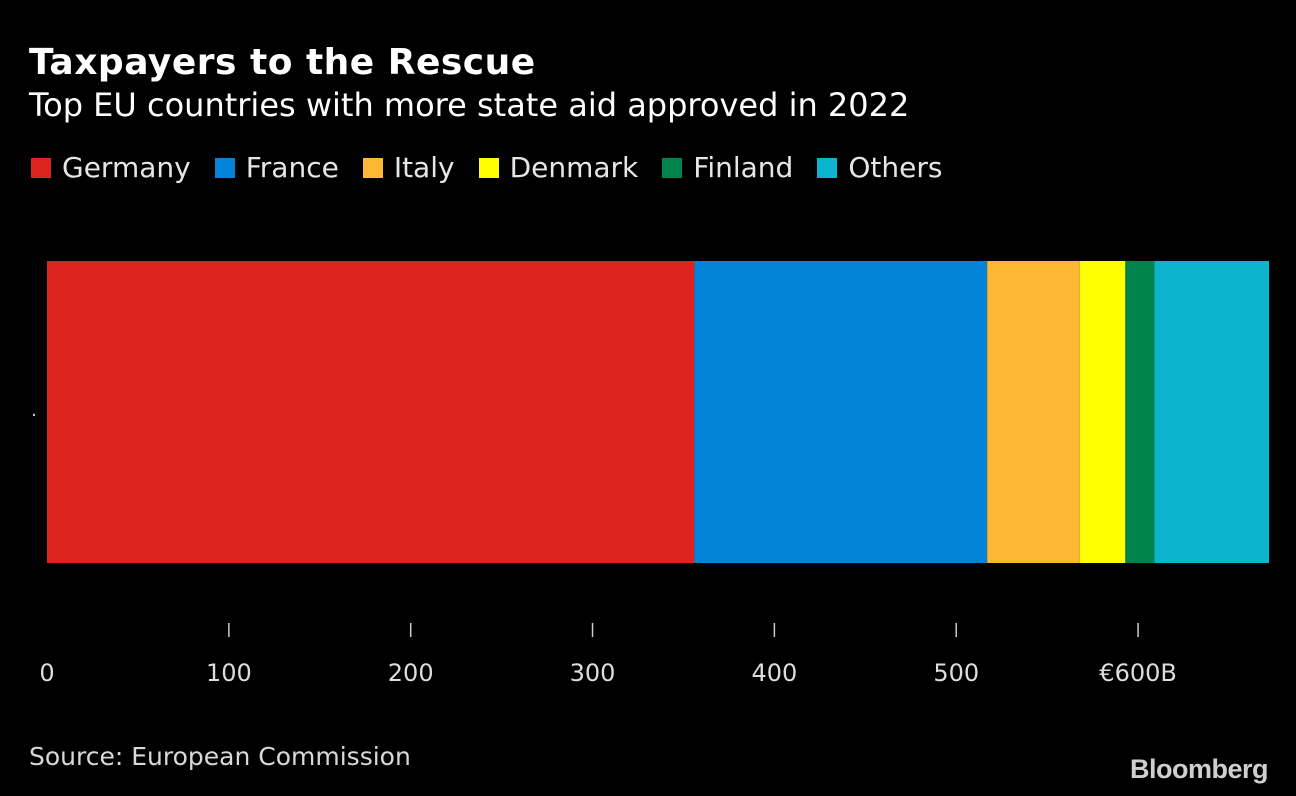 The height and width of the screenshot is (796, 1296). I want to click on x-tick-label: 0, so click(46, 673).